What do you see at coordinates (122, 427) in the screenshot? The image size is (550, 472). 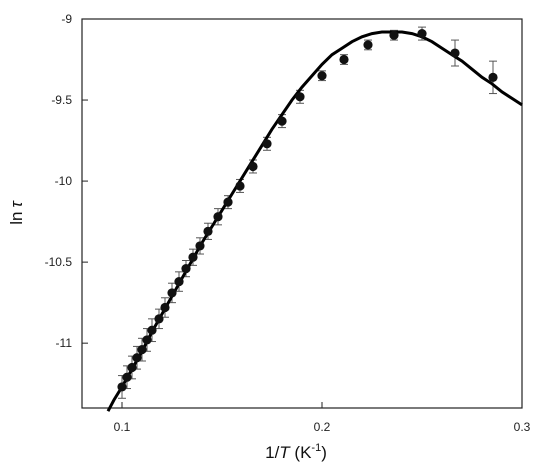 I see `x-tick-label-0: 0.1` at bounding box center [122, 427].